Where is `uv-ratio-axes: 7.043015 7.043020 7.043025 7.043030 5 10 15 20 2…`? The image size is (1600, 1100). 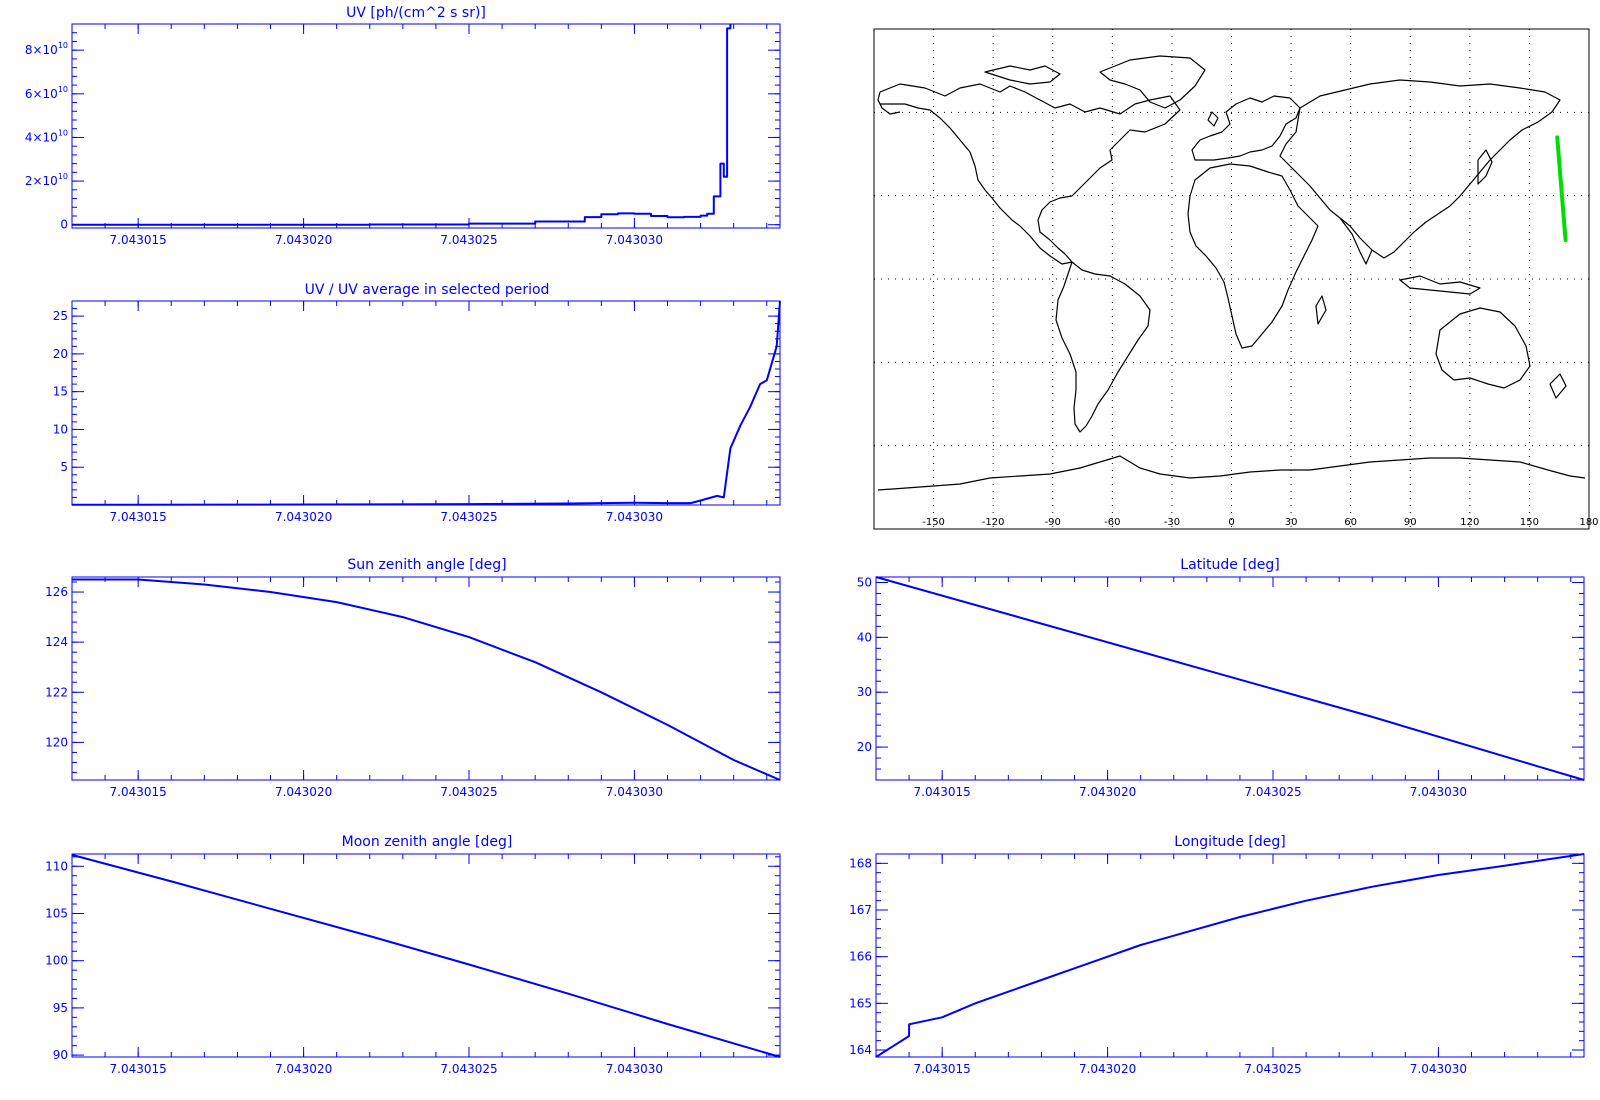
uv-ratio-axes: 7.043015 7.043020 7.043025 7.043030 5 10 15 20 2… is located at coordinates (416, 412).